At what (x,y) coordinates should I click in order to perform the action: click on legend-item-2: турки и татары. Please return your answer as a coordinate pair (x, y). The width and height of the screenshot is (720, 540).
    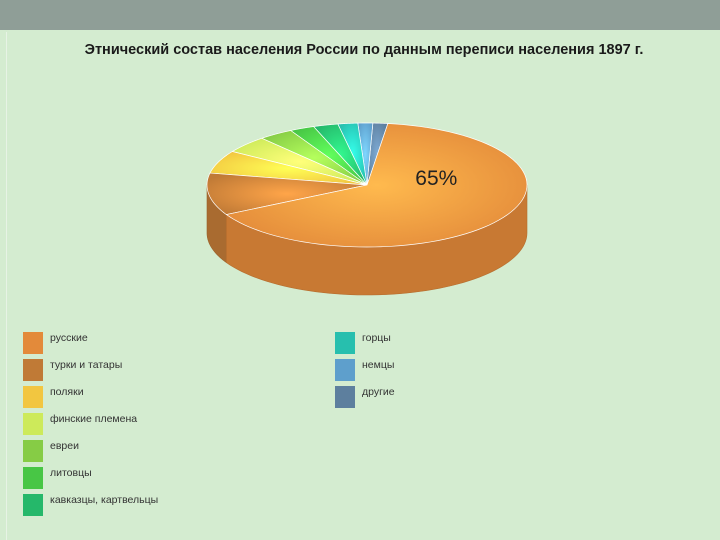
    Looking at the image, I should click on (72, 370).